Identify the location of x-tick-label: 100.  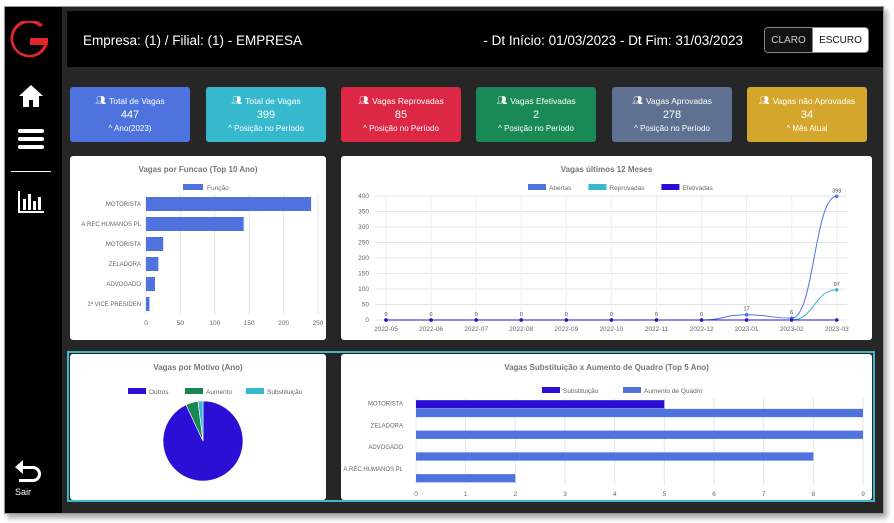
(214, 323).